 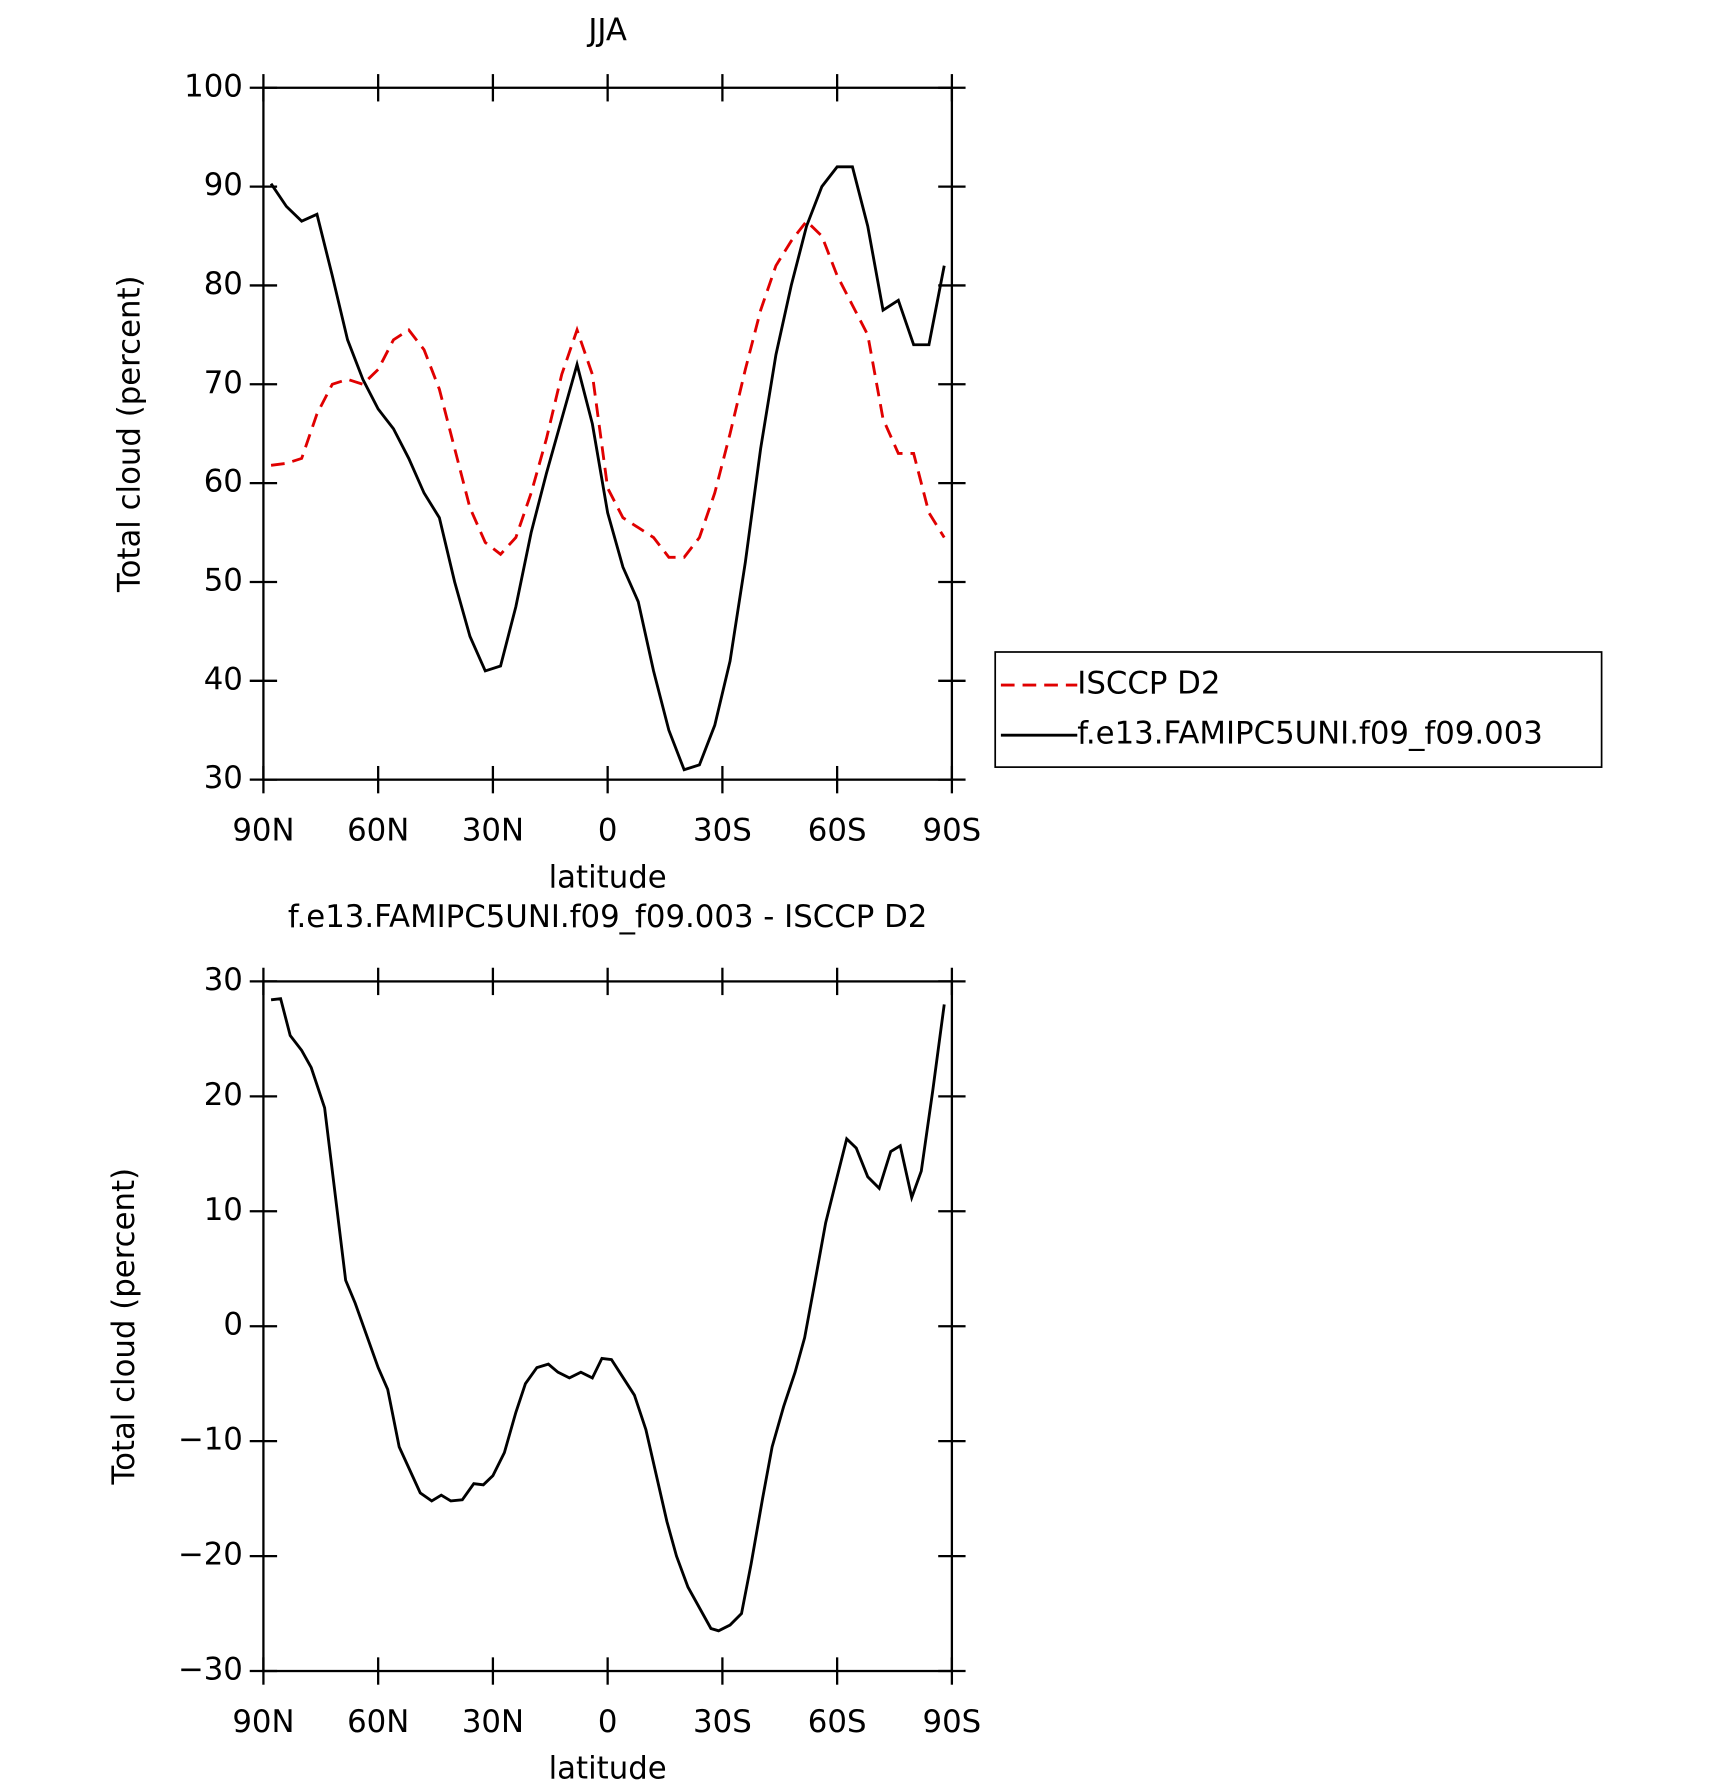 What do you see at coordinates (210, 1440) in the screenshot?
I see `y-tick-label: −10` at bounding box center [210, 1440].